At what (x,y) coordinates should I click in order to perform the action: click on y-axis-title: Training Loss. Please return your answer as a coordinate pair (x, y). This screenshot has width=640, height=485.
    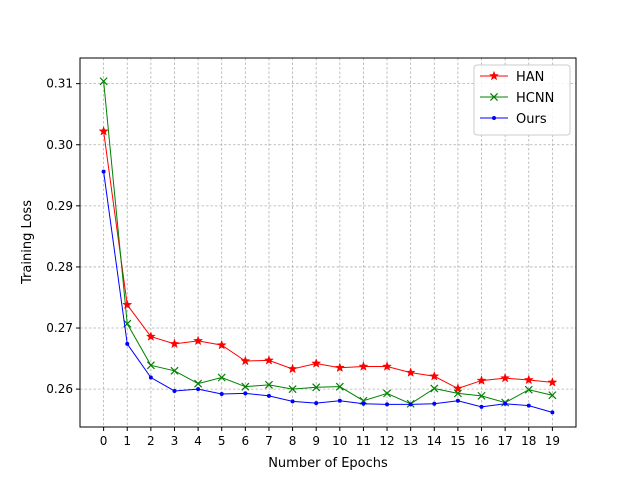
    Looking at the image, I should click on (27, 242).